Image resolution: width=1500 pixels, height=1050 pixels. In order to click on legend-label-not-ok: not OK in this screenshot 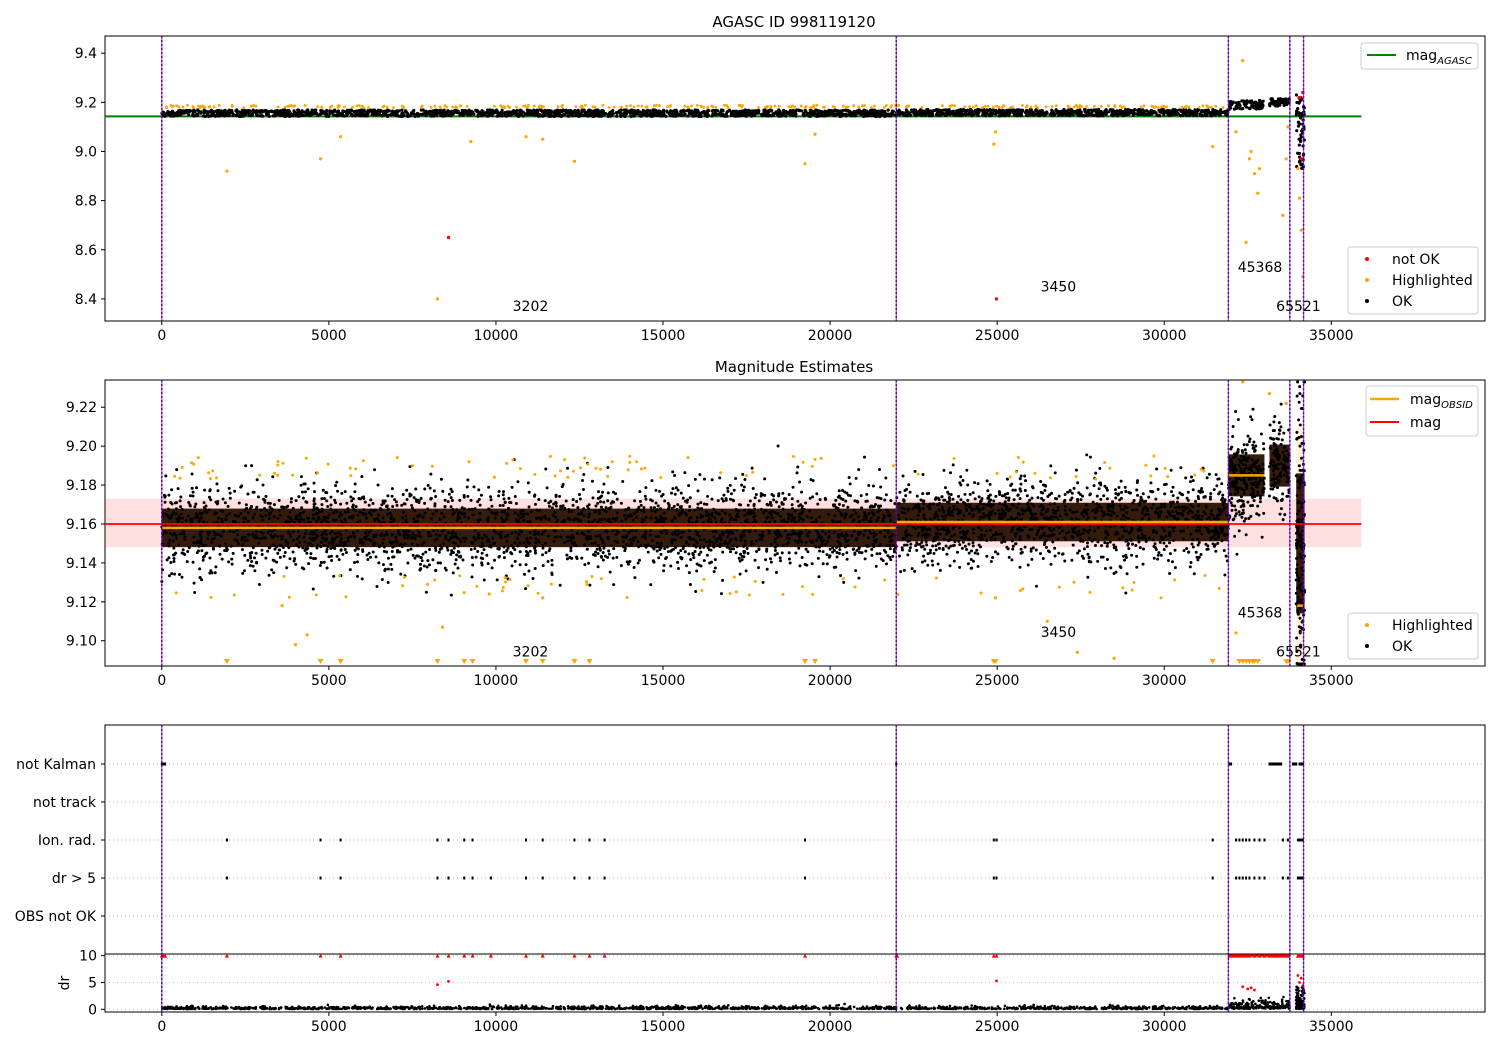, I will do `click(1416, 260)`.